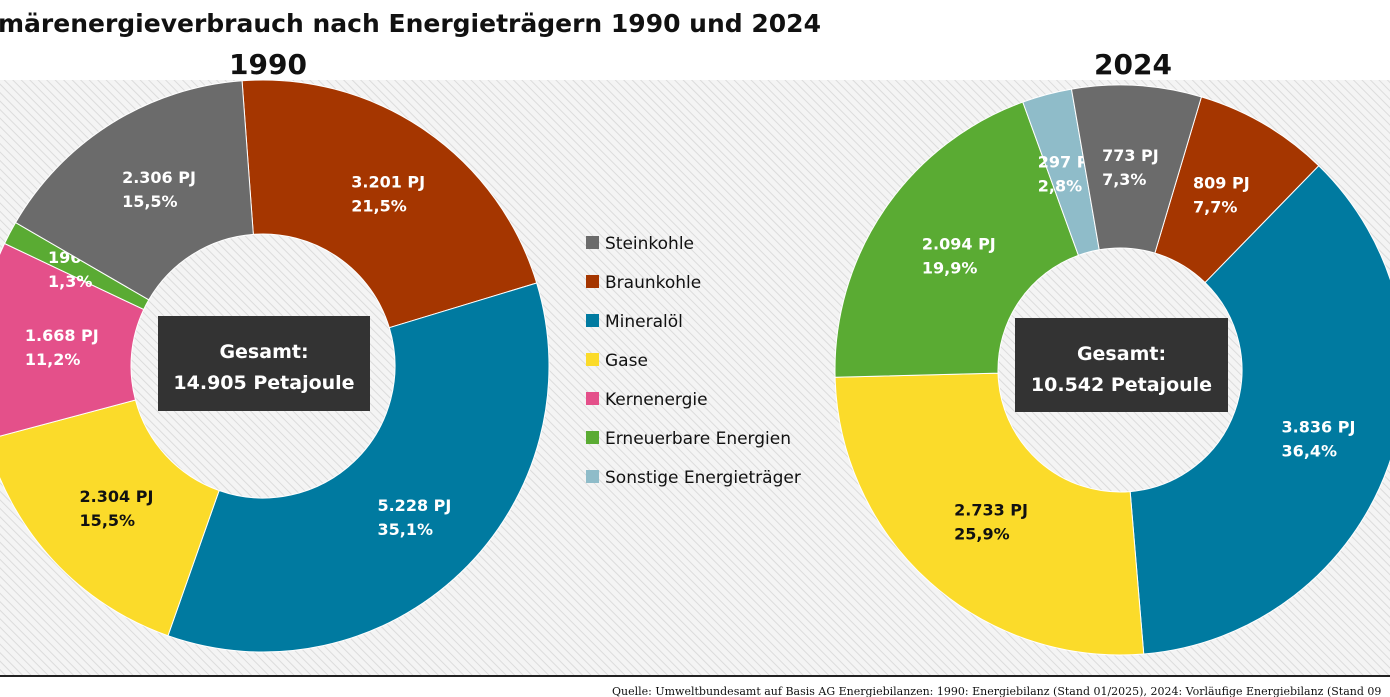  I want to click on legend-label: Gase, so click(626, 361).